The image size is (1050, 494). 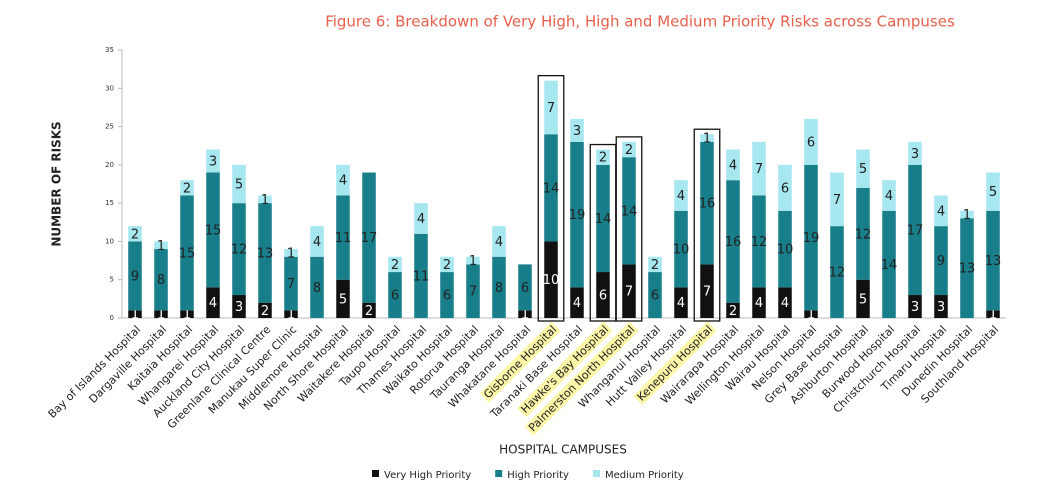 What do you see at coordinates (811, 238) in the screenshot?
I see `value-label: 19` at bounding box center [811, 238].